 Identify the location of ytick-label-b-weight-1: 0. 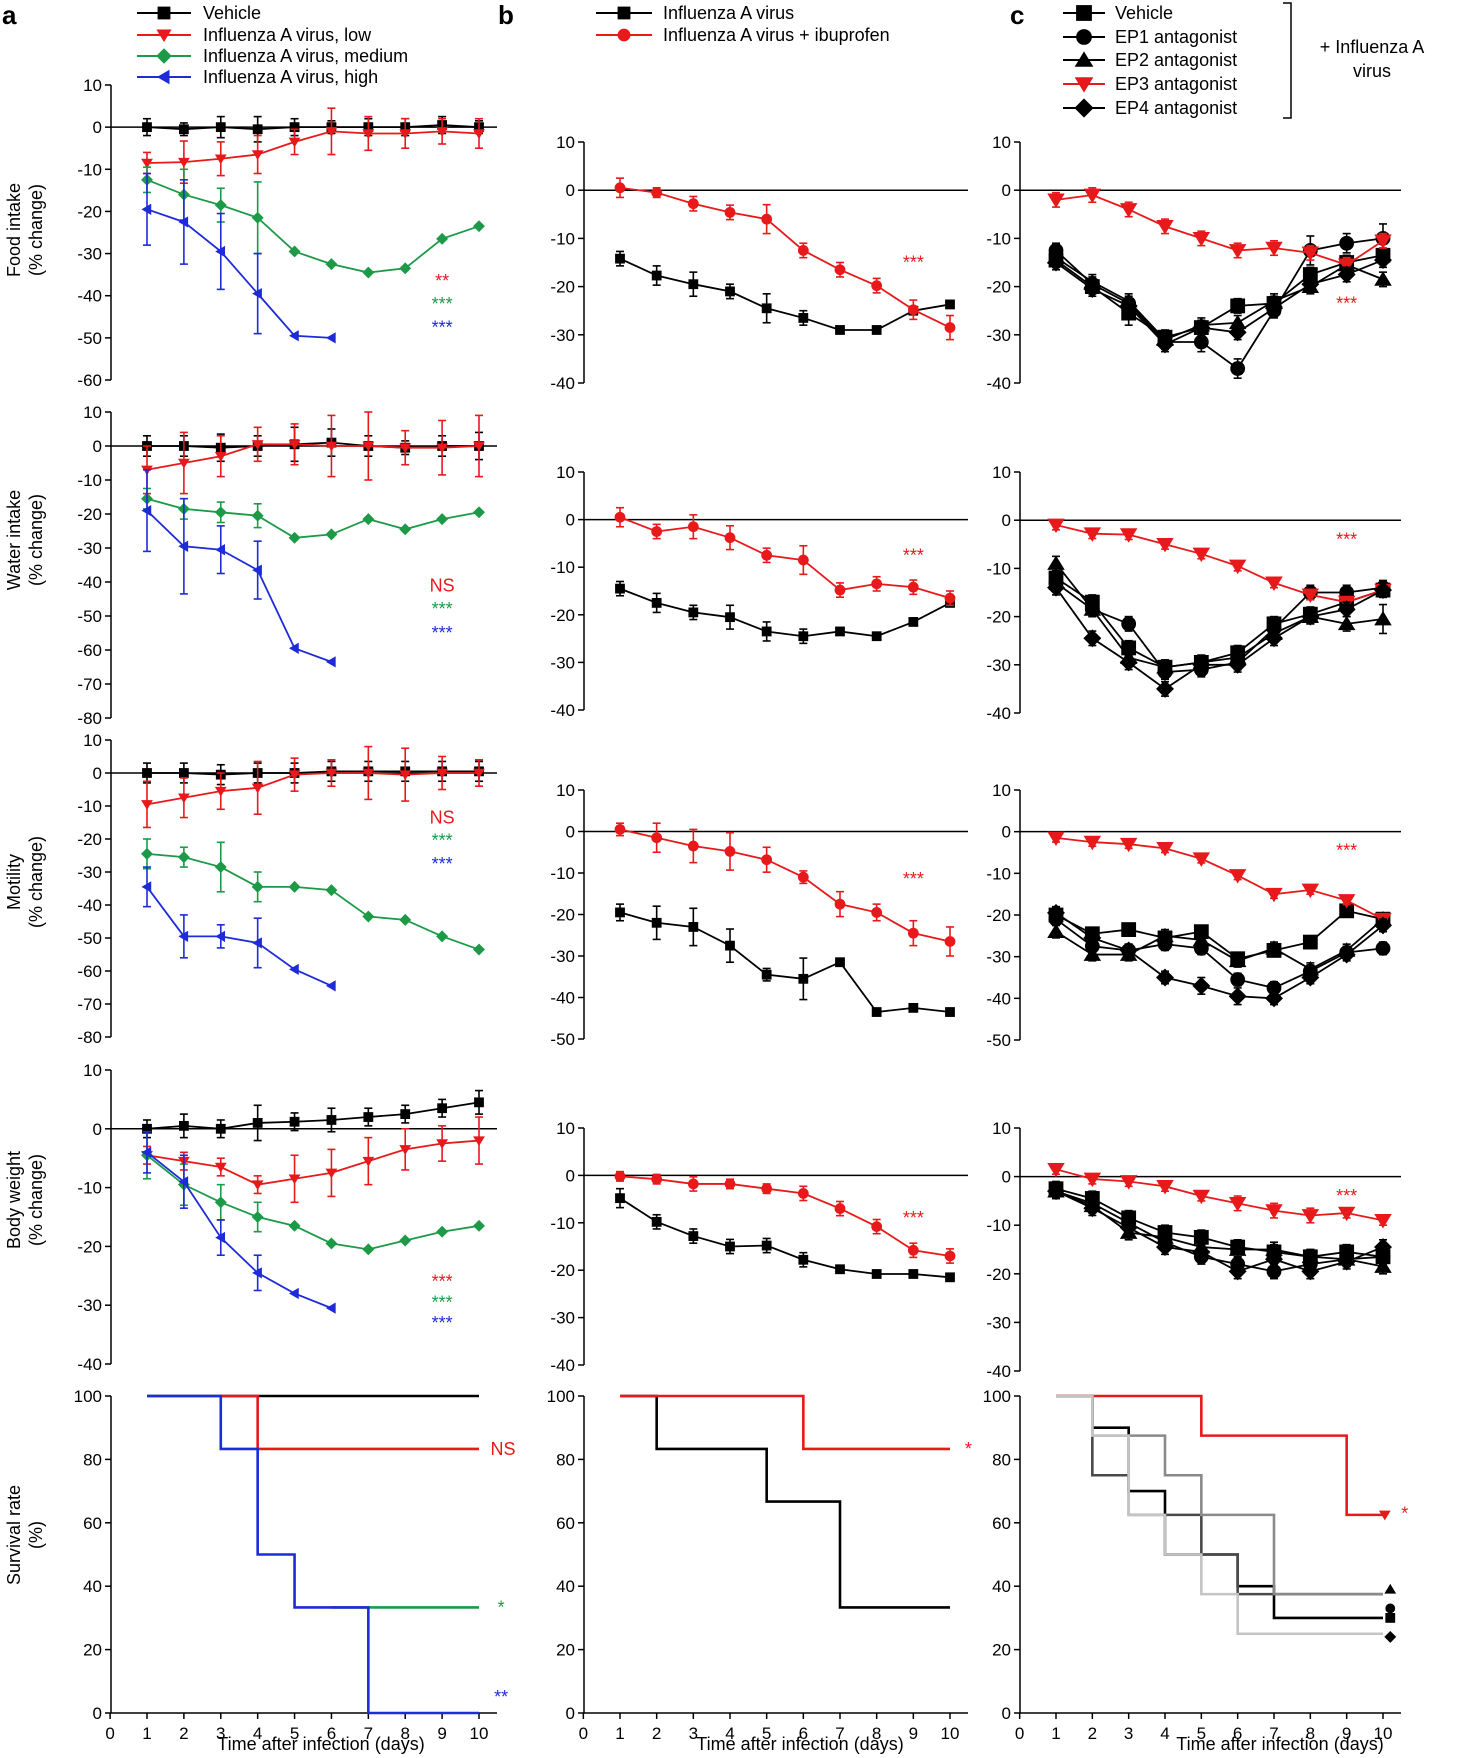
(570, 1175).